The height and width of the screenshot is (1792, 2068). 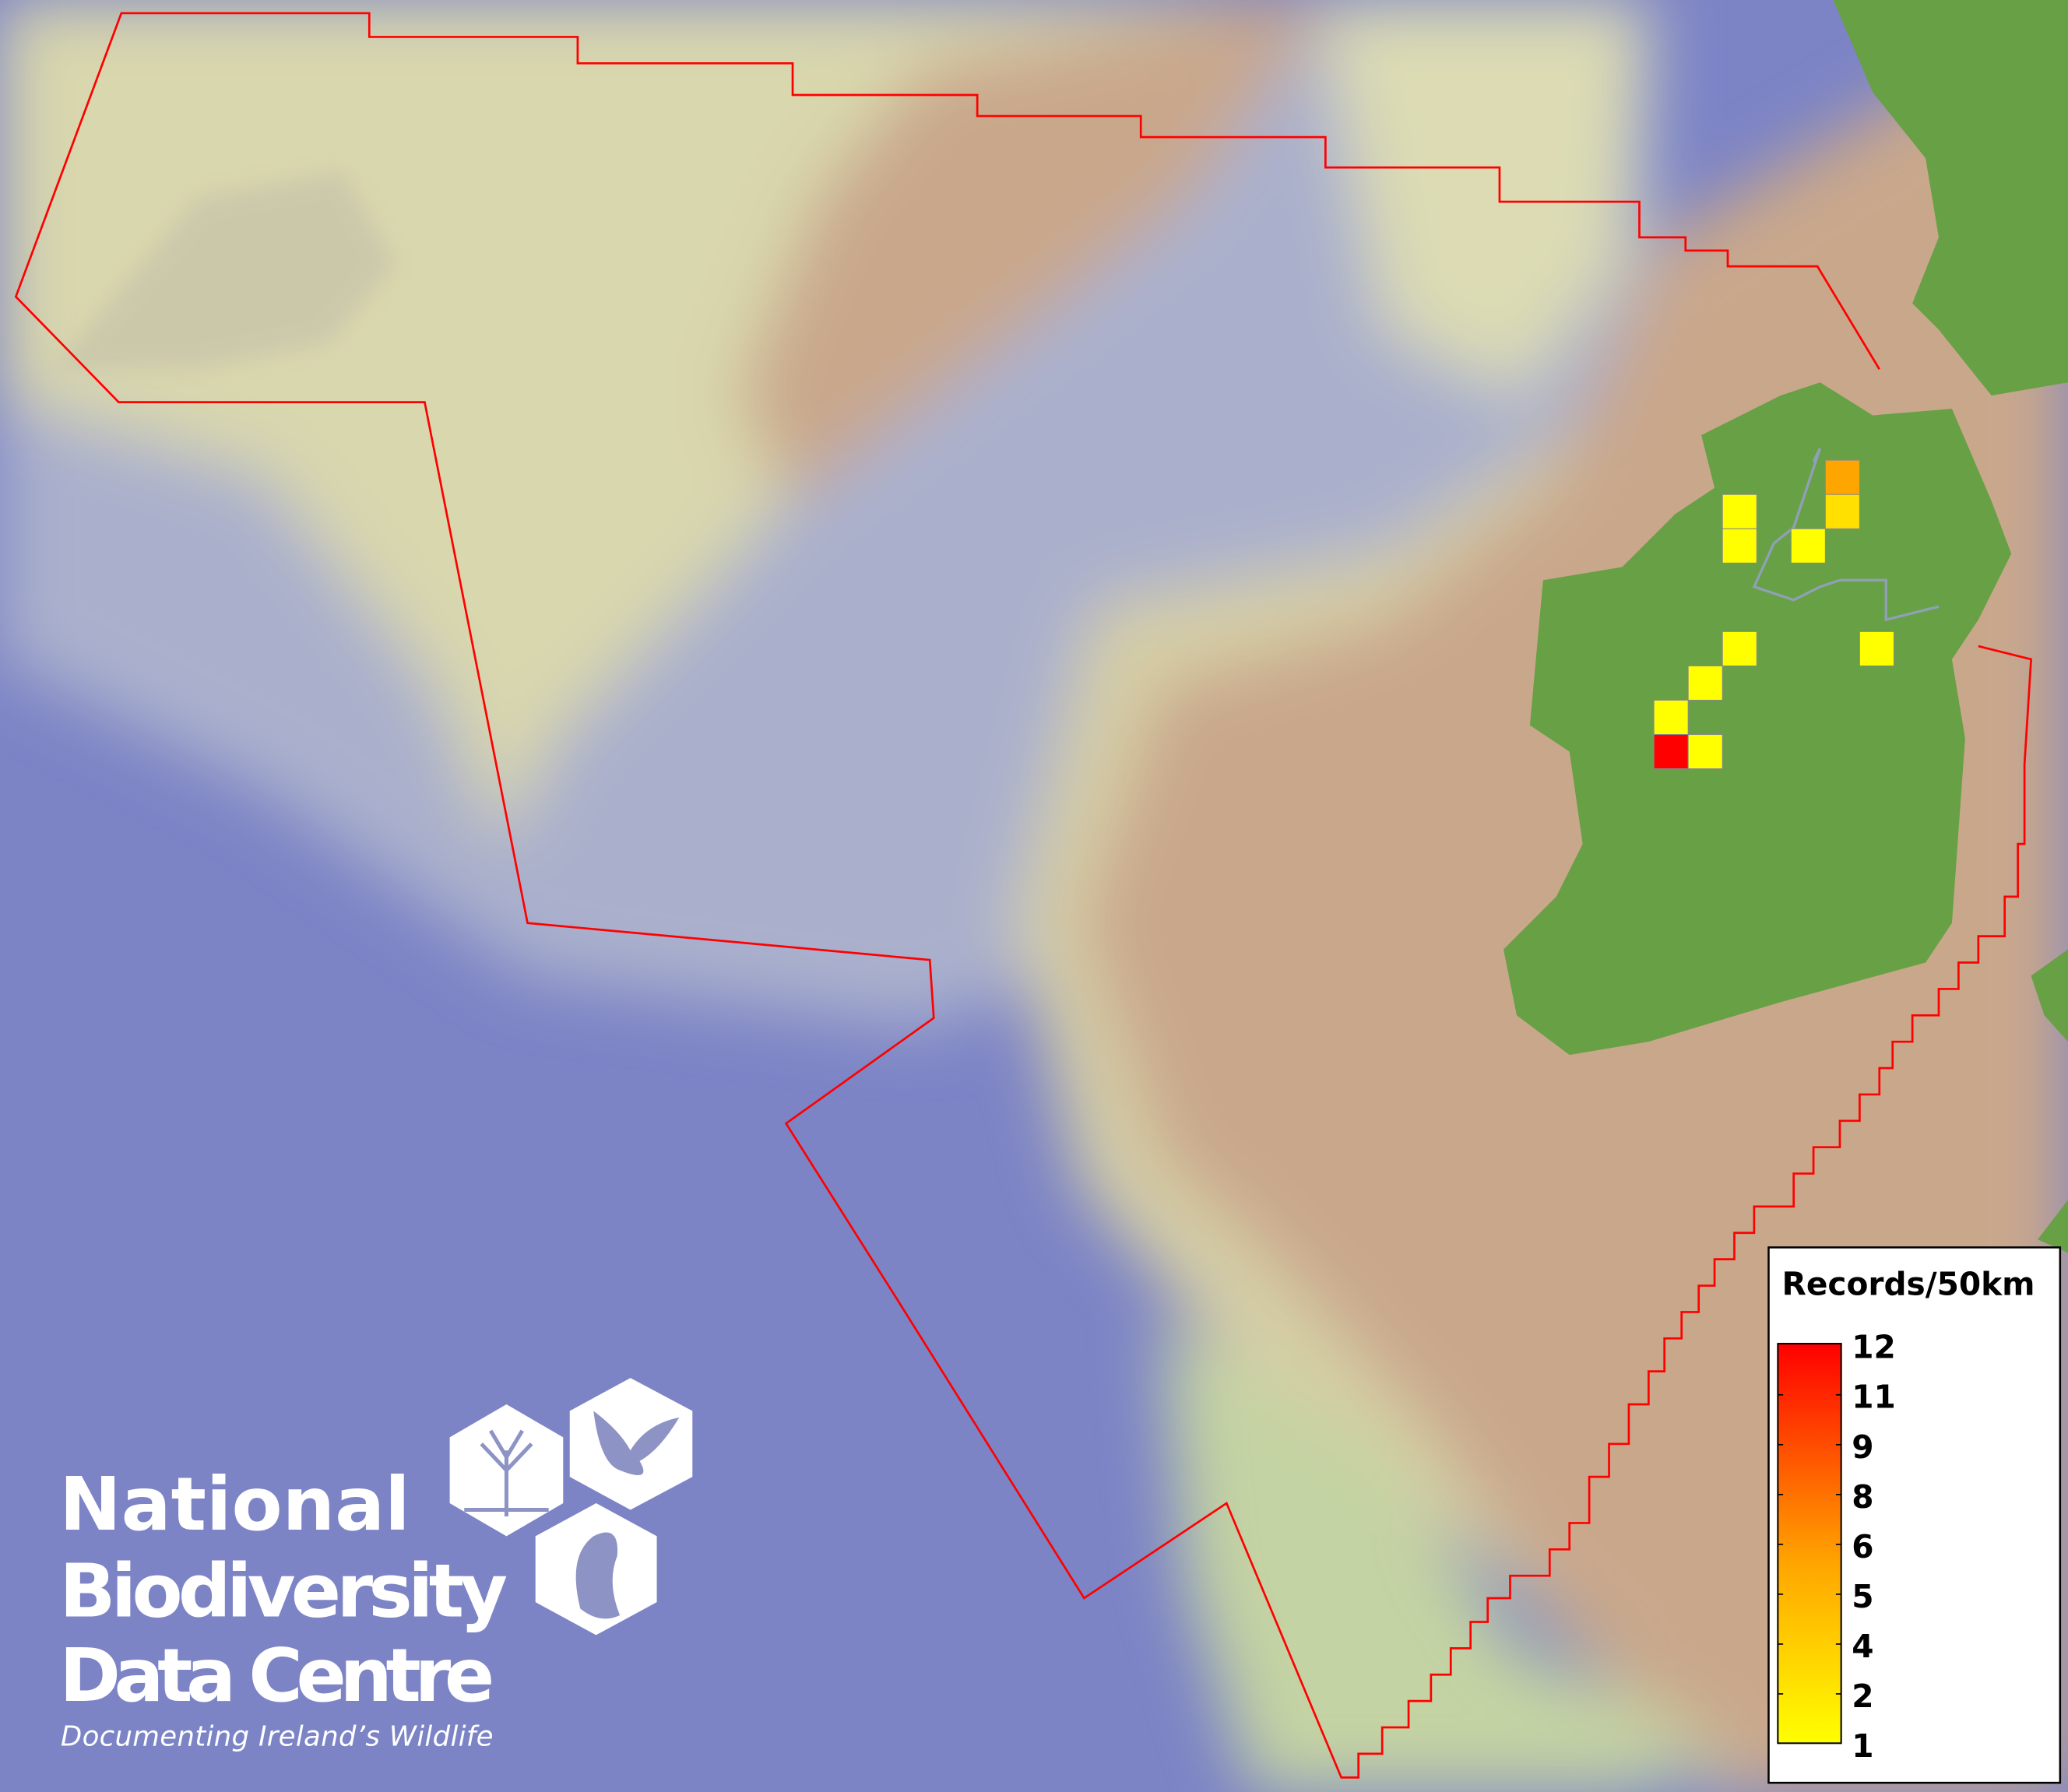 I want to click on legend-label: 5, so click(x=1863, y=1596).